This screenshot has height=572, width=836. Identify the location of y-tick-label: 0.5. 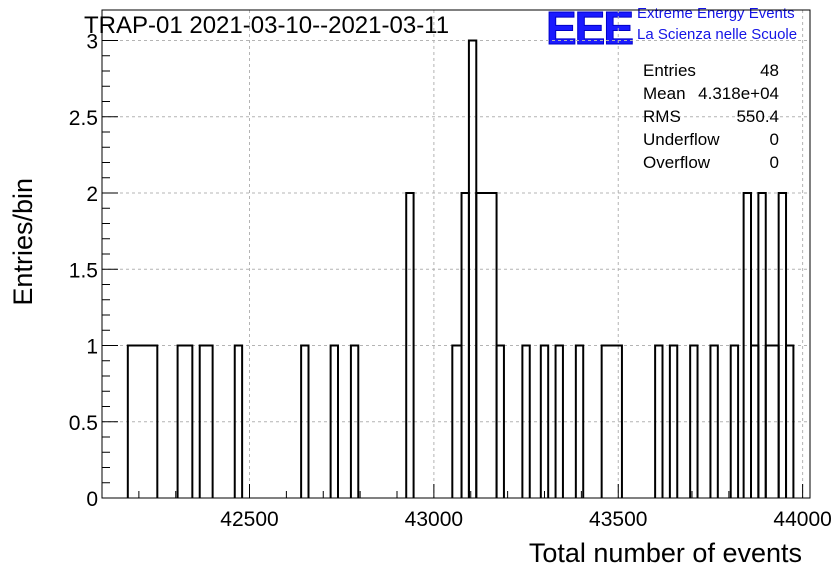
(83, 423).